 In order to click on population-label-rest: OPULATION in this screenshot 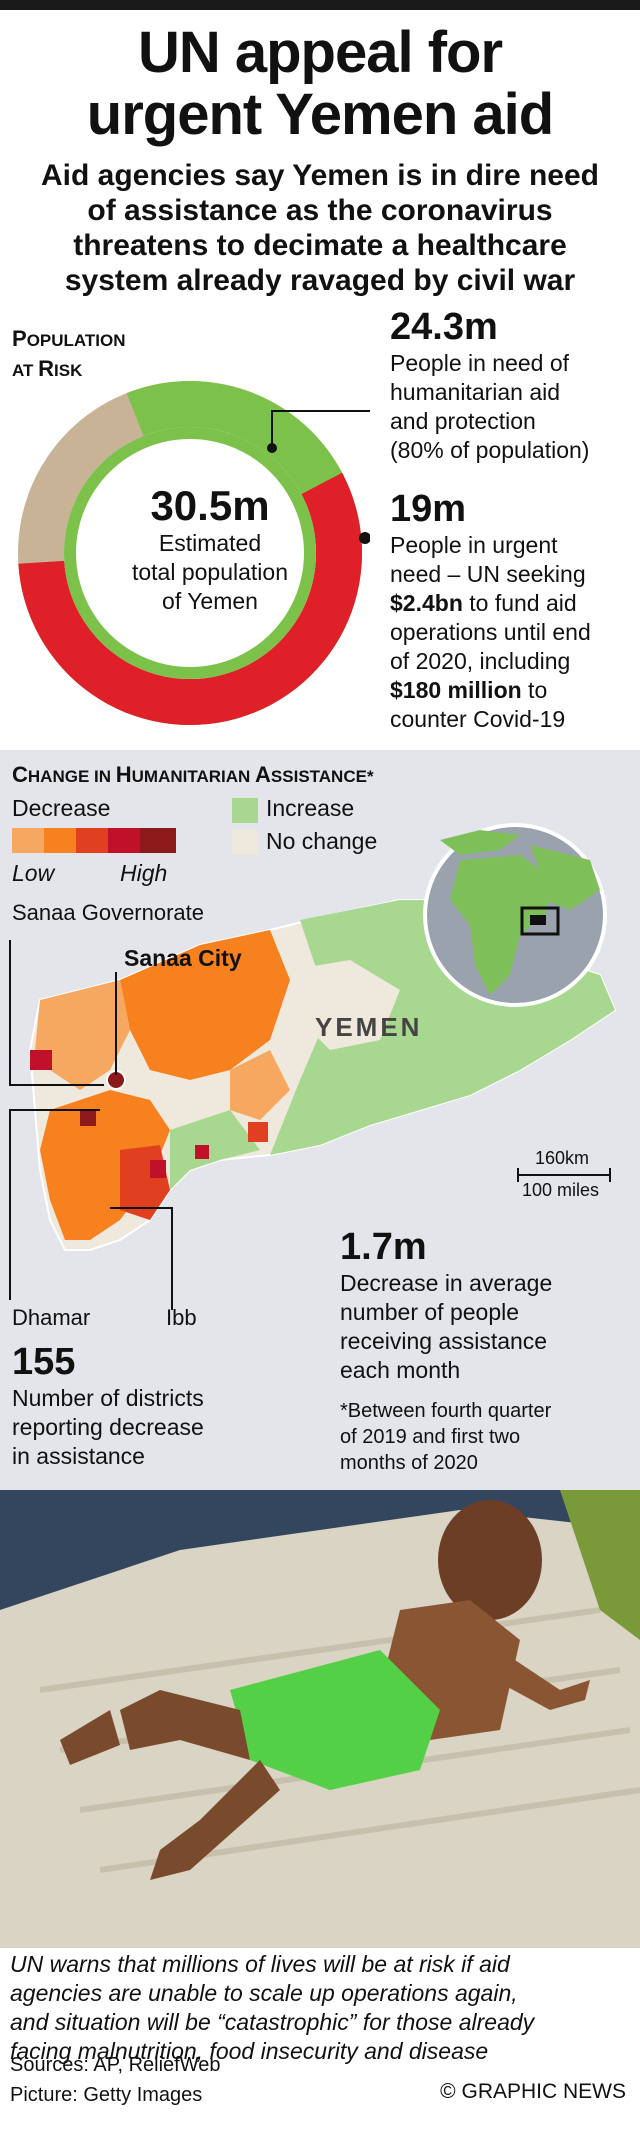, I will do `click(76, 340)`.